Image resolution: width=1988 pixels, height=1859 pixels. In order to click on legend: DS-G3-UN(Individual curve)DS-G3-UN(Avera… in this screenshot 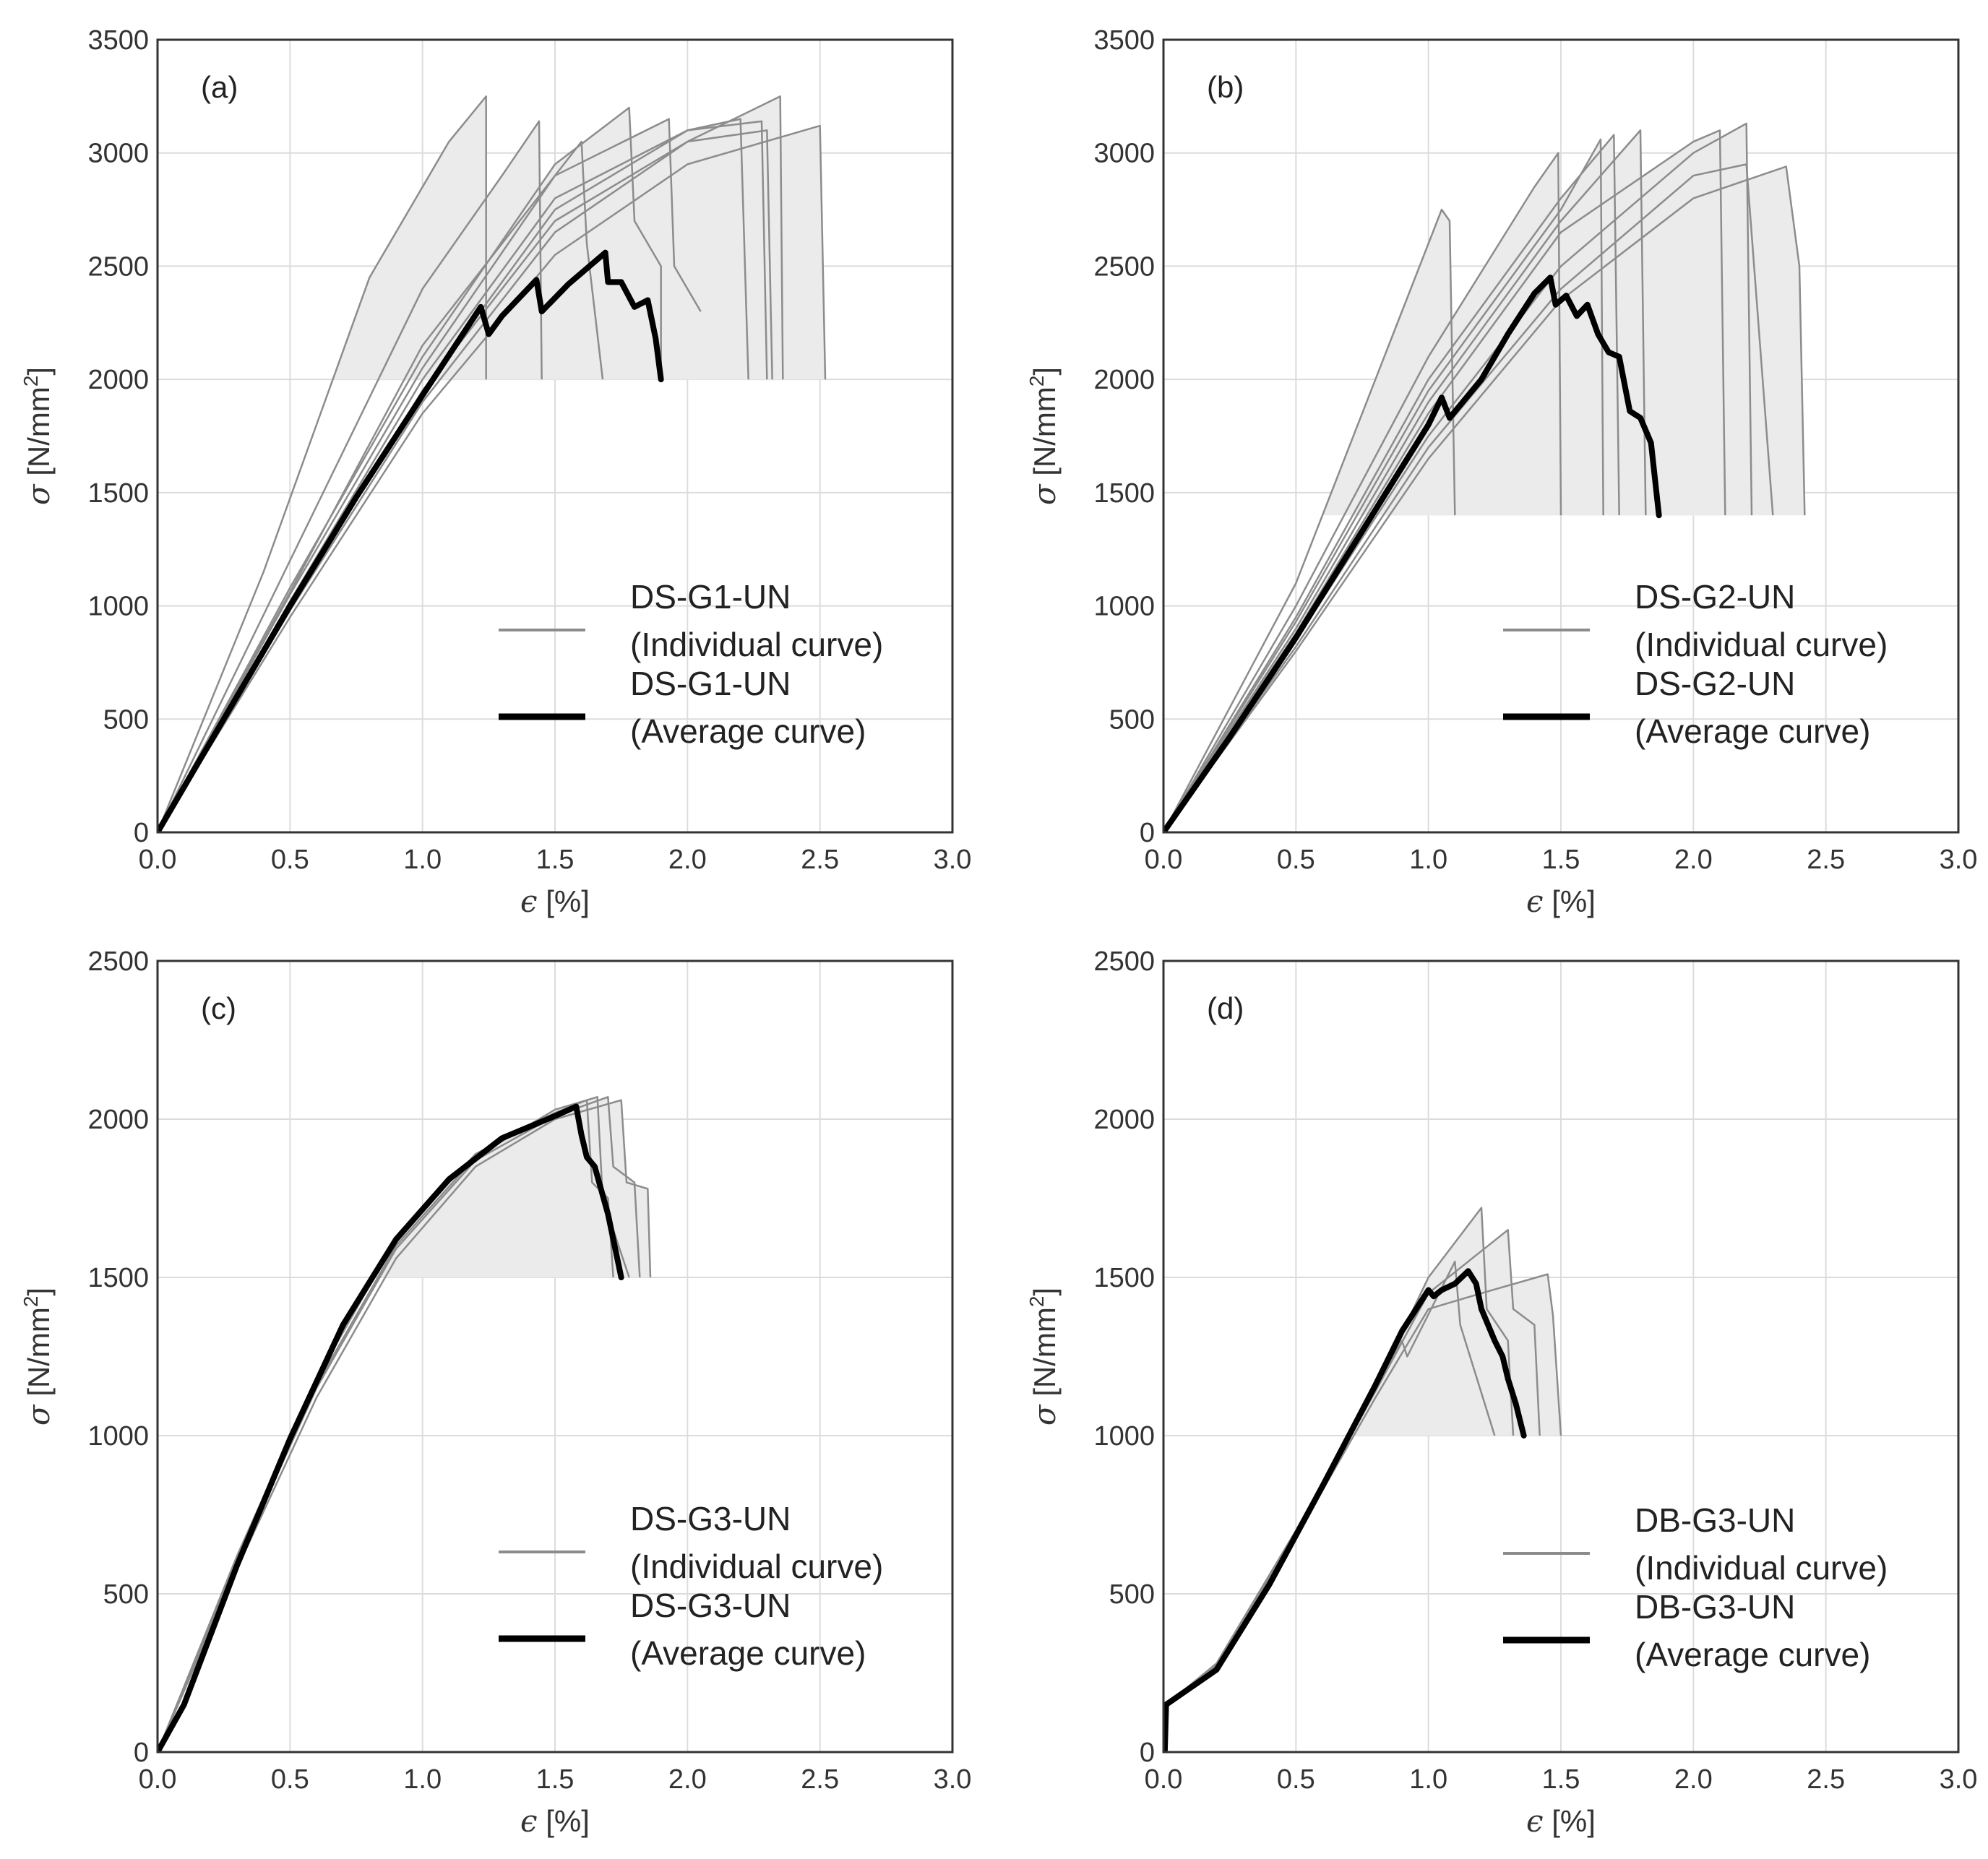, I will do `click(691, 1586)`.